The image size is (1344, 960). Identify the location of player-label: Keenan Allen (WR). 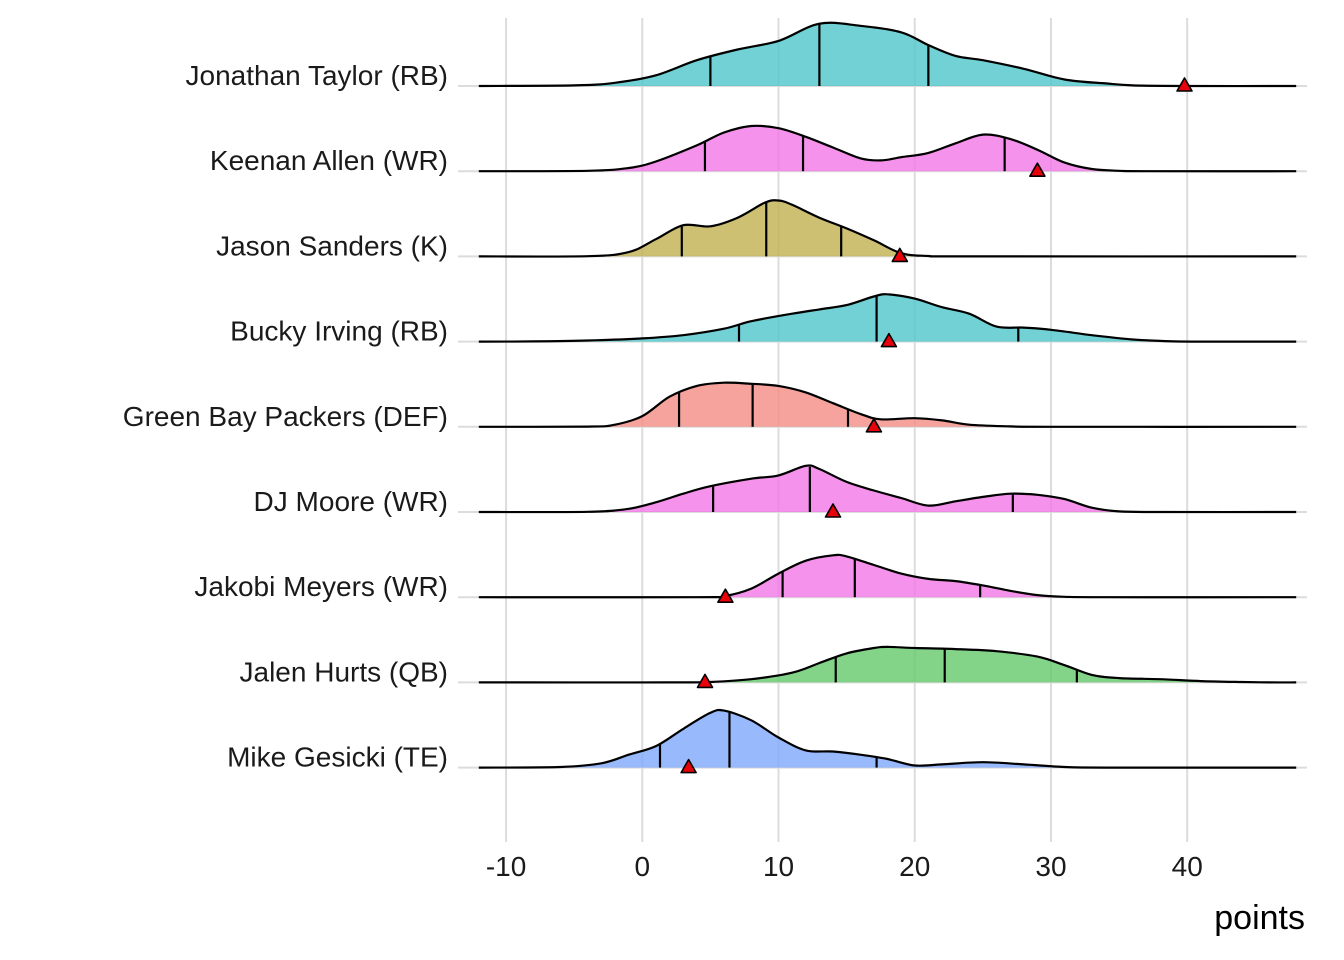
(329, 160).